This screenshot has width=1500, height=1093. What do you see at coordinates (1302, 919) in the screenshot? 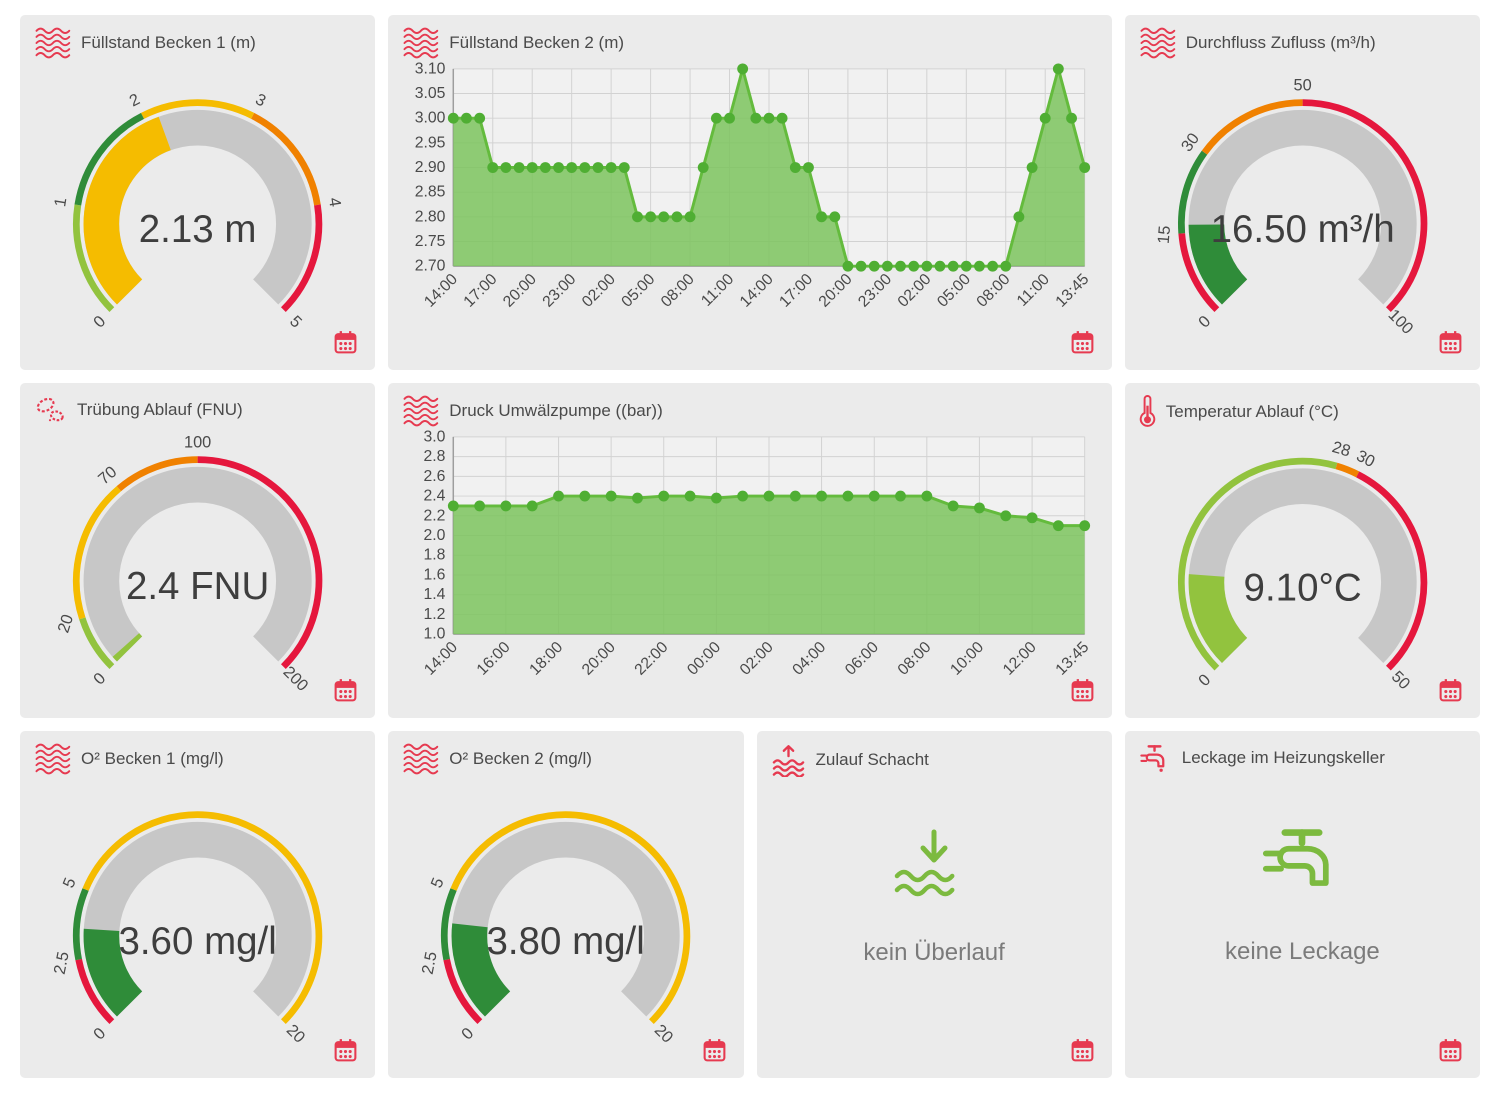
I see `status-body: keine Leckage` at bounding box center [1302, 919].